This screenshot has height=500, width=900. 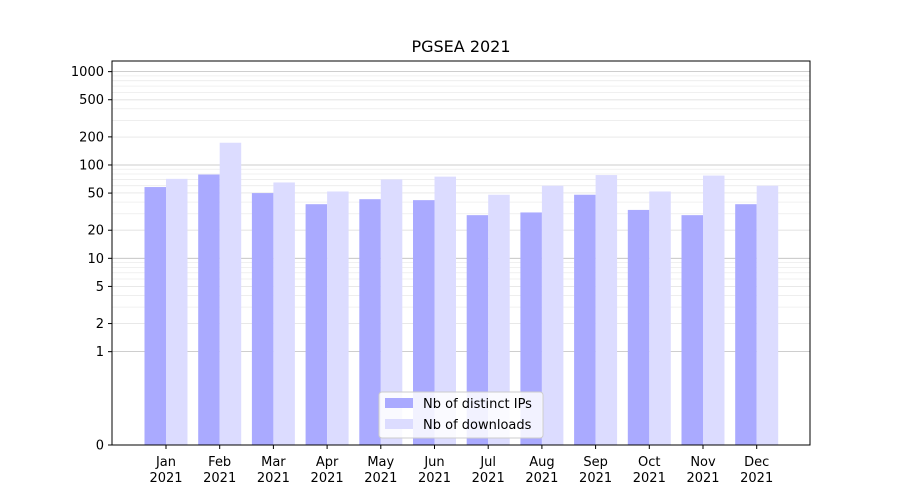 What do you see at coordinates (477, 425) in the screenshot?
I see `legend-label: Nb of downloads` at bounding box center [477, 425].